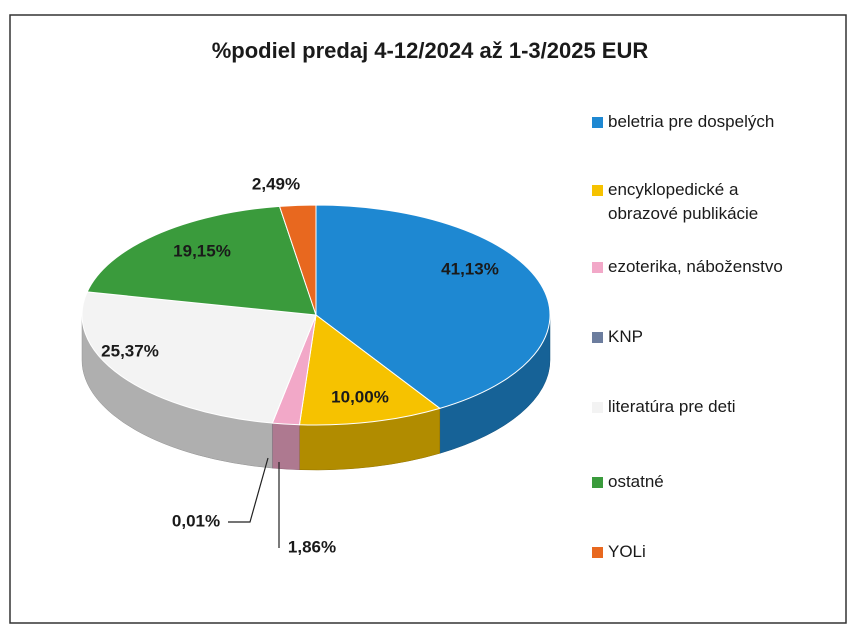  What do you see at coordinates (672, 406) in the screenshot?
I see `legend-label: literatúra pre deti` at bounding box center [672, 406].